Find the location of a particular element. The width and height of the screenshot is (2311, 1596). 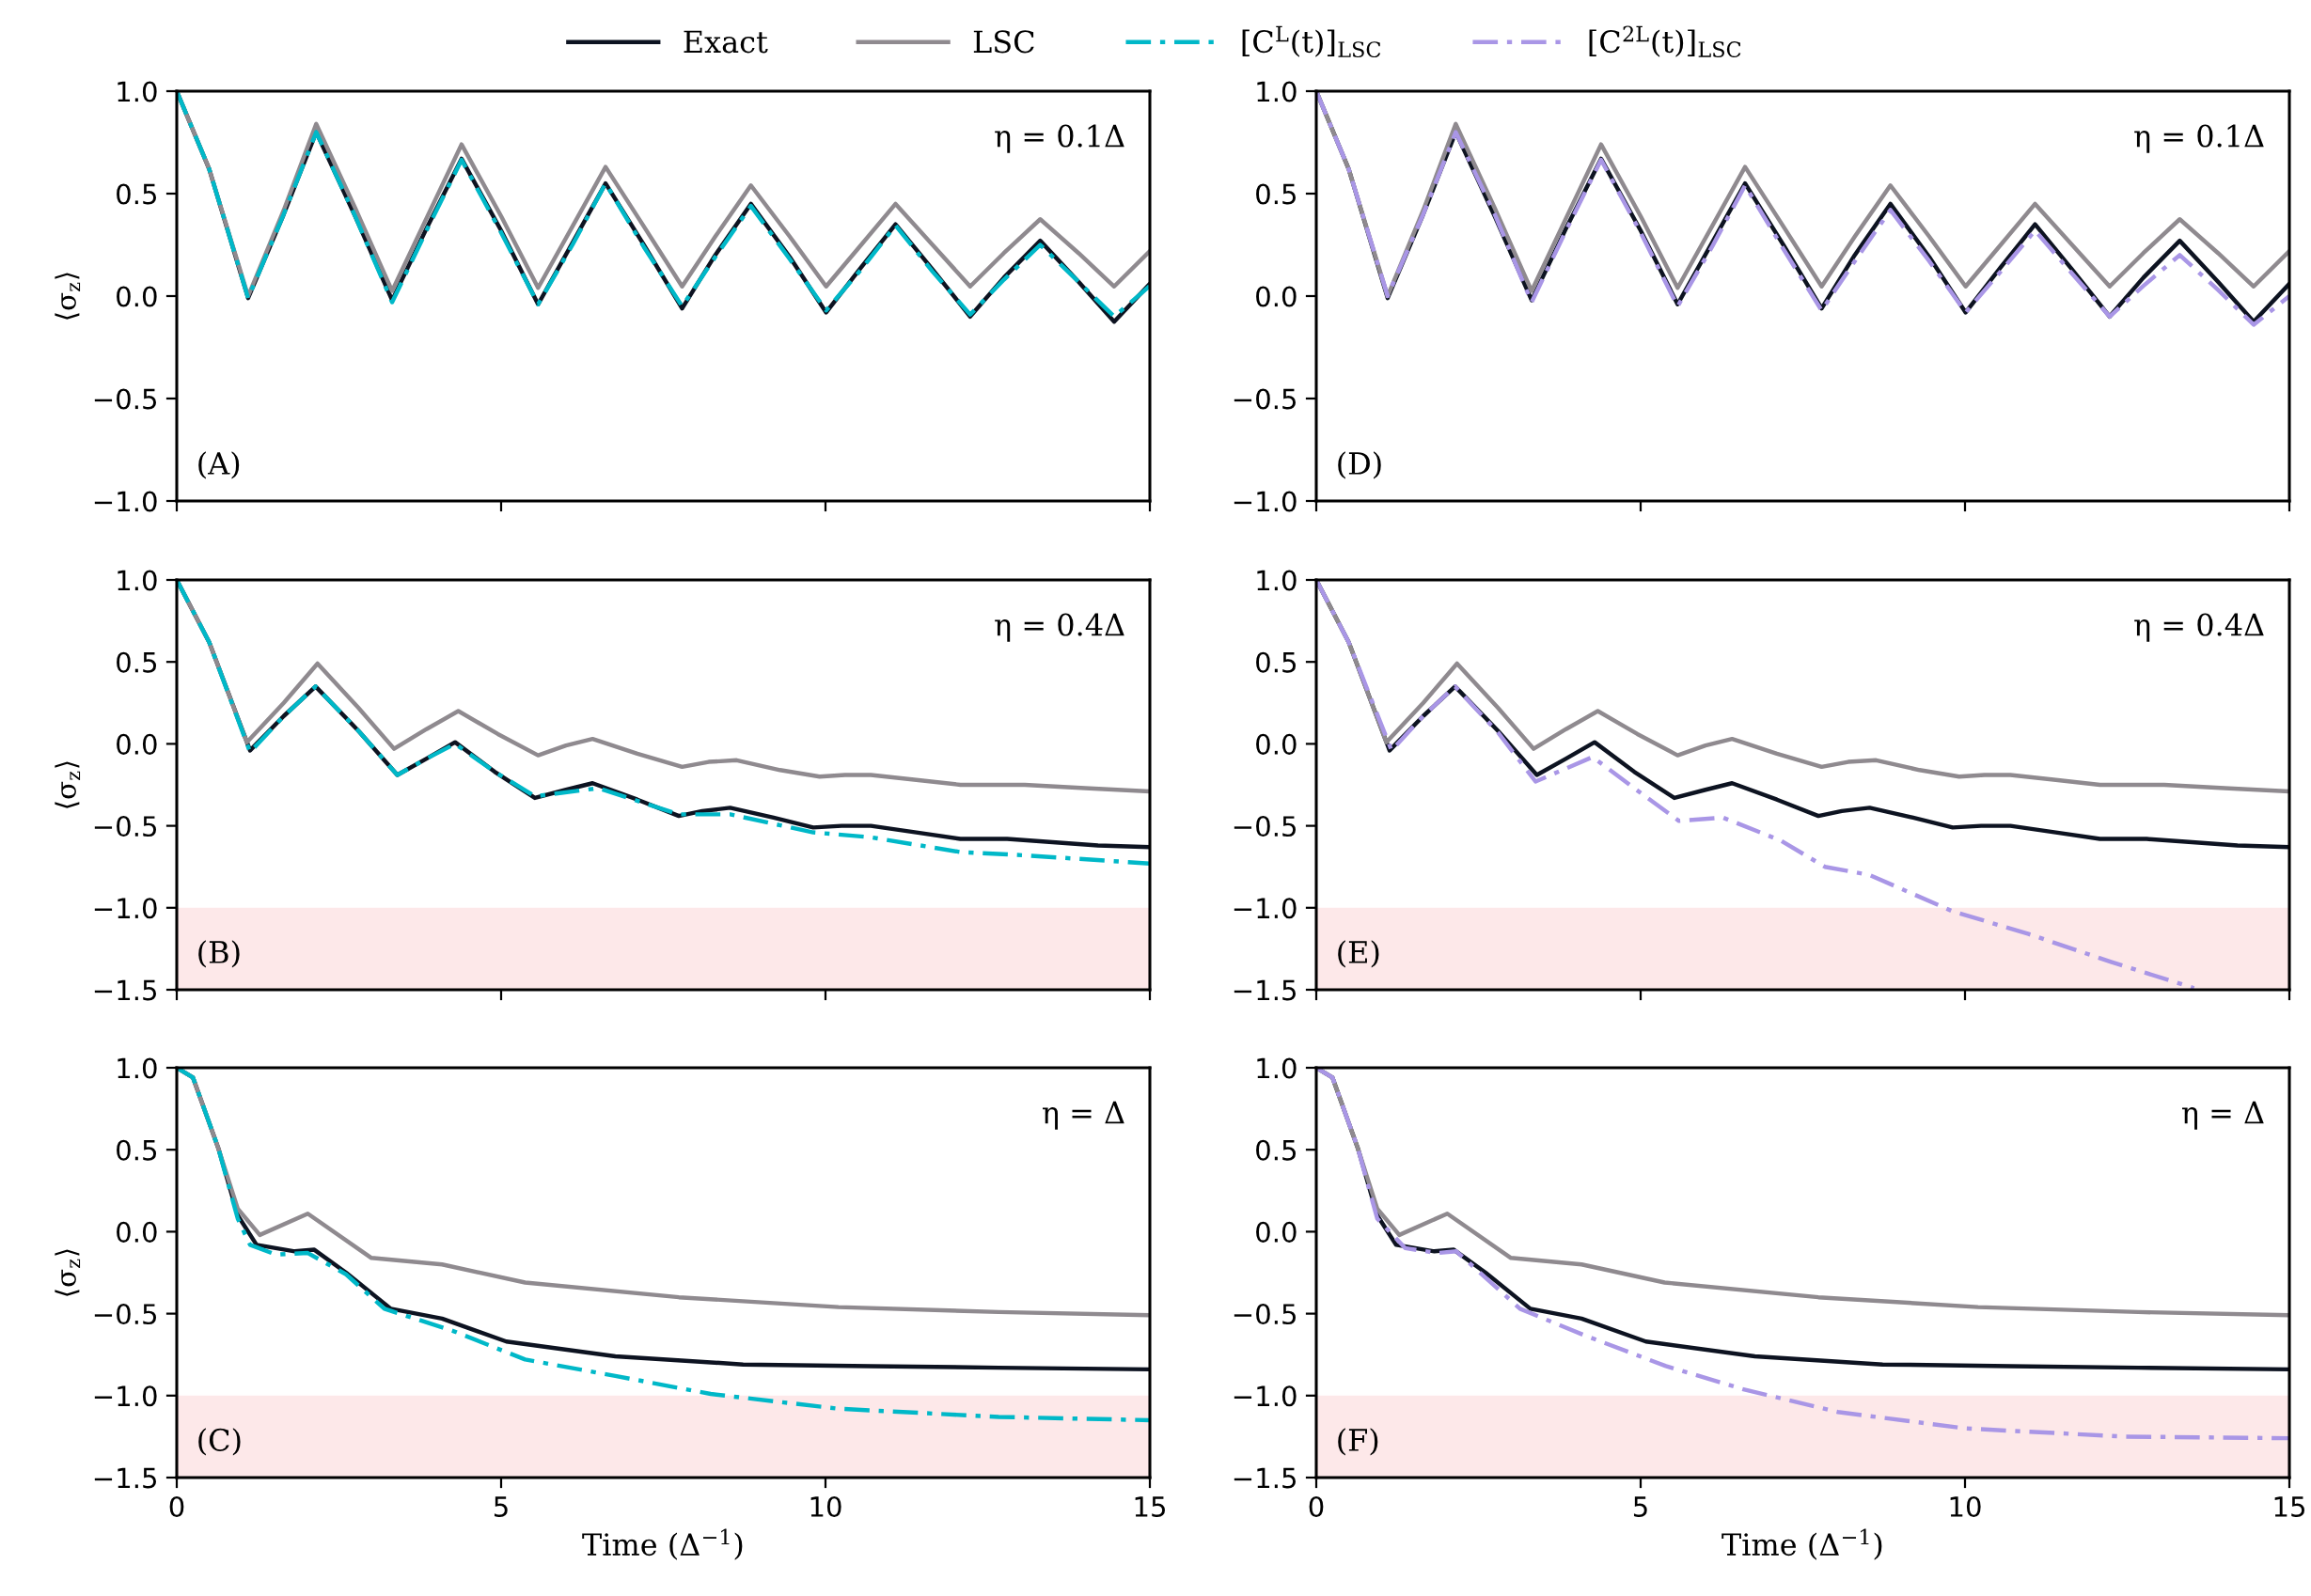

annotation: (F) is located at coordinates (1358, 1442).